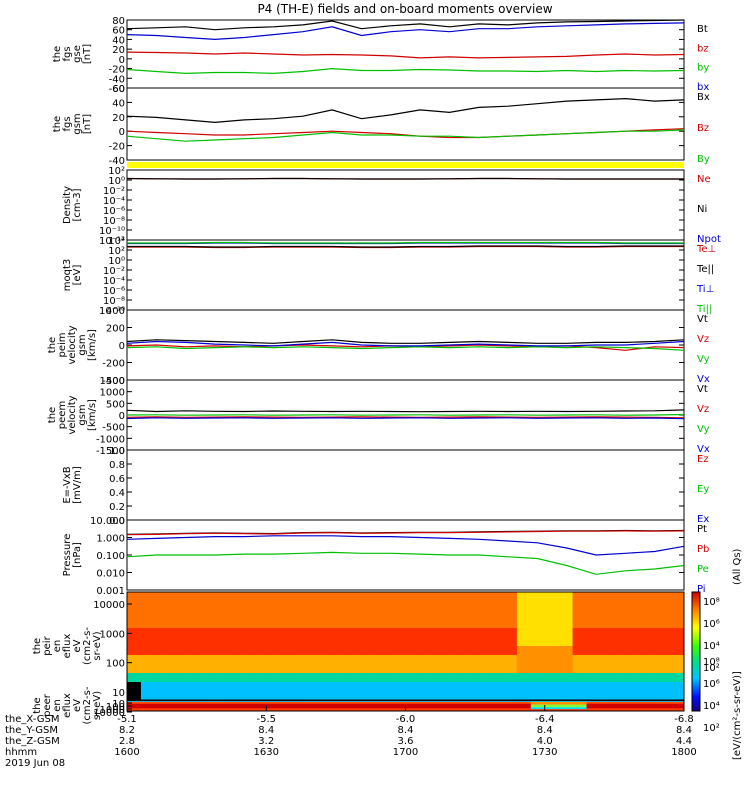 The height and width of the screenshot is (804, 750). Describe the element at coordinates (114, 201) in the screenshot. I see `y-tick-label: 10⁻⁴` at that location.